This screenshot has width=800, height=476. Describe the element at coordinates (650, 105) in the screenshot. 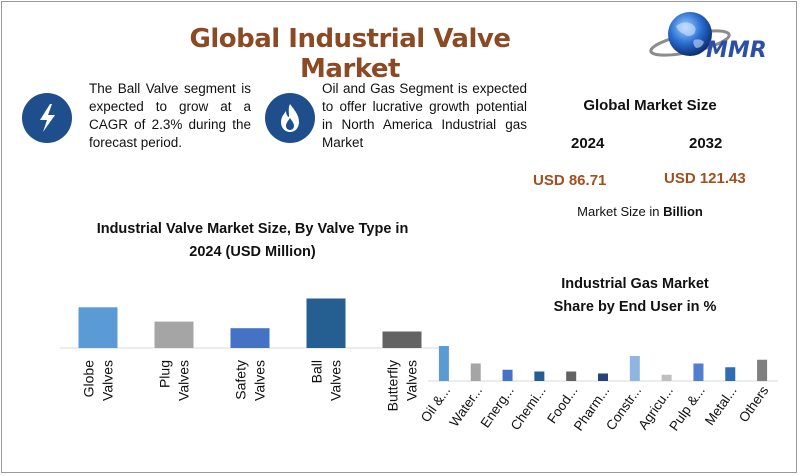

I see `global-market-size-title: Global Market Size` at that location.